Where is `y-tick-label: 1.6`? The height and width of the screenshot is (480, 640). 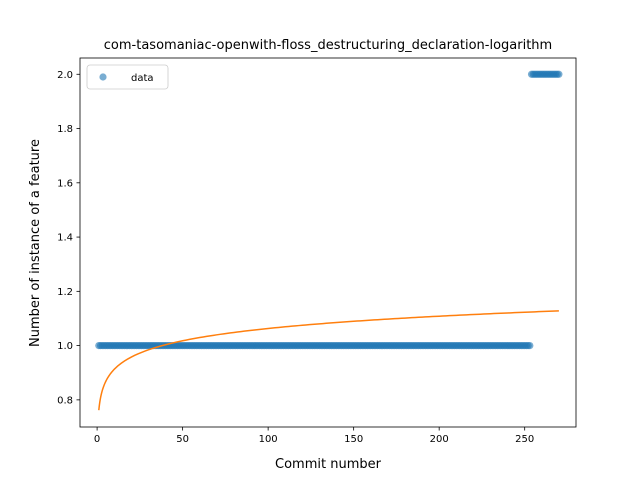
y-tick-label: 1.6 is located at coordinates (65, 183).